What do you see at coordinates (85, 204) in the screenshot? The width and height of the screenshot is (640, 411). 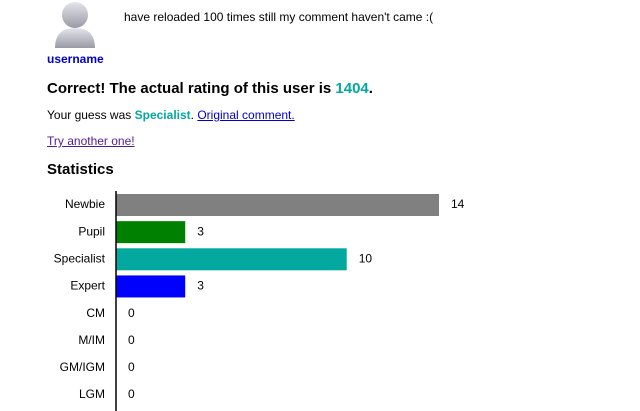 I see `category-label: Newbie` at bounding box center [85, 204].